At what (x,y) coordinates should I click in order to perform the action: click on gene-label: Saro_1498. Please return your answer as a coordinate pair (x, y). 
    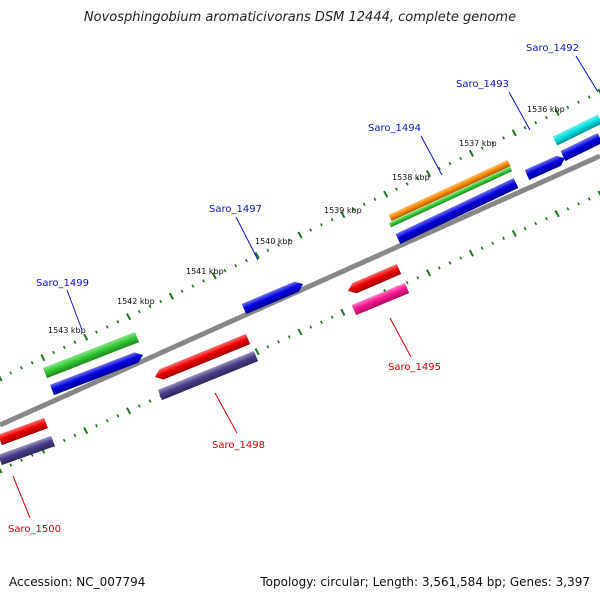
    Looking at the image, I should click on (238, 445).